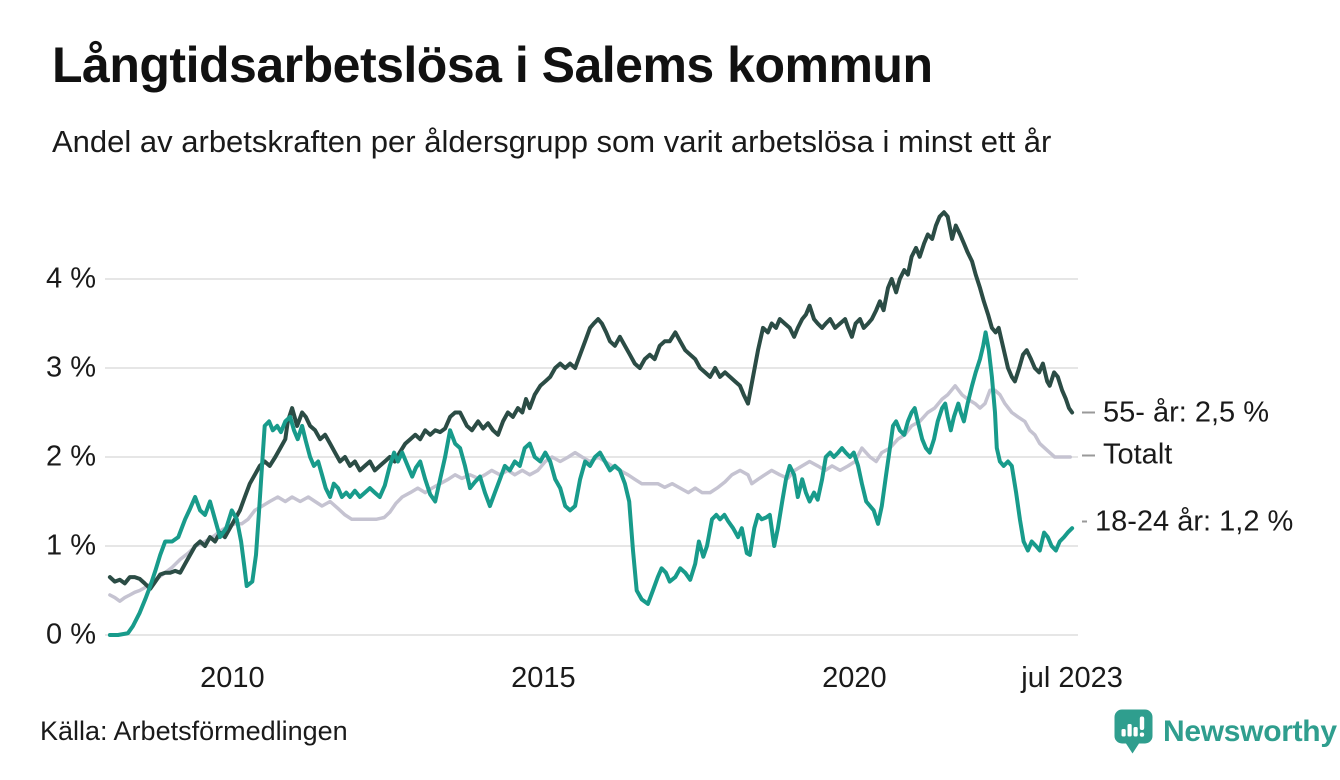  What do you see at coordinates (71, 634) in the screenshot?
I see `y-tick-label: 0 %` at bounding box center [71, 634].